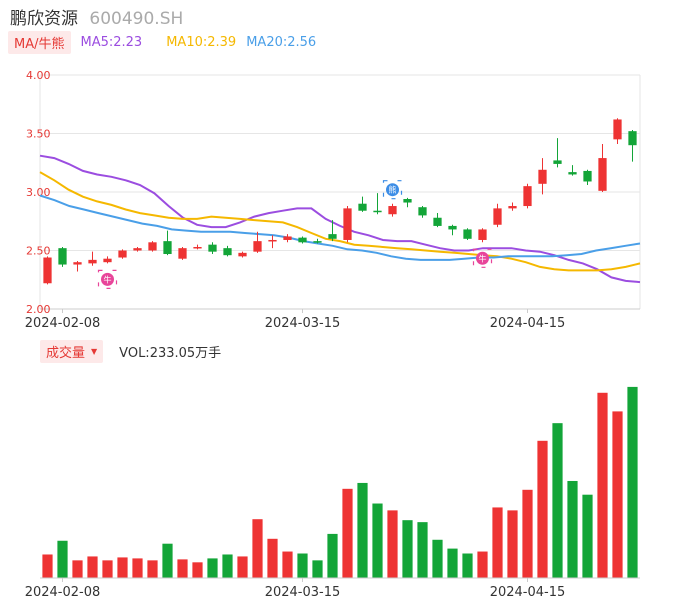 The height and width of the screenshot is (606, 686). I want to click on ma20-line, so click(340, 227).